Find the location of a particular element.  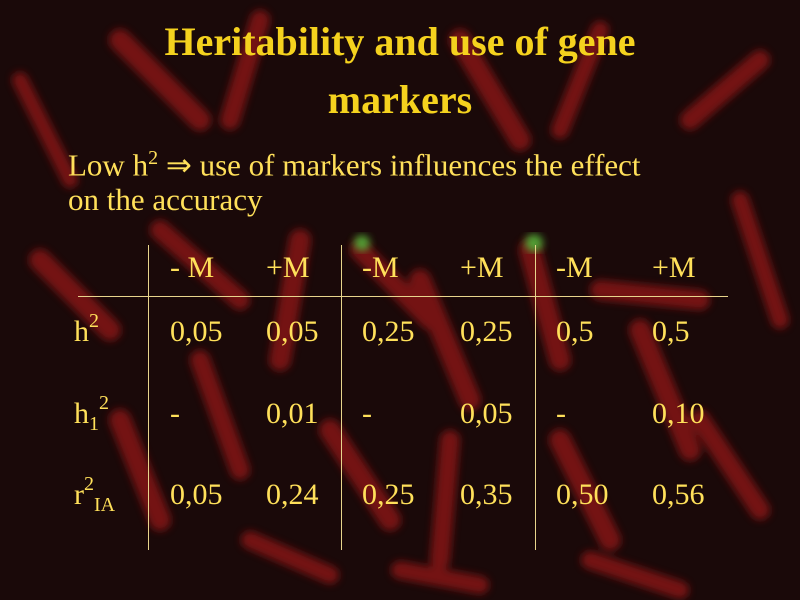

row-label-h1-2: h12 is located at coordinates (91, 413).